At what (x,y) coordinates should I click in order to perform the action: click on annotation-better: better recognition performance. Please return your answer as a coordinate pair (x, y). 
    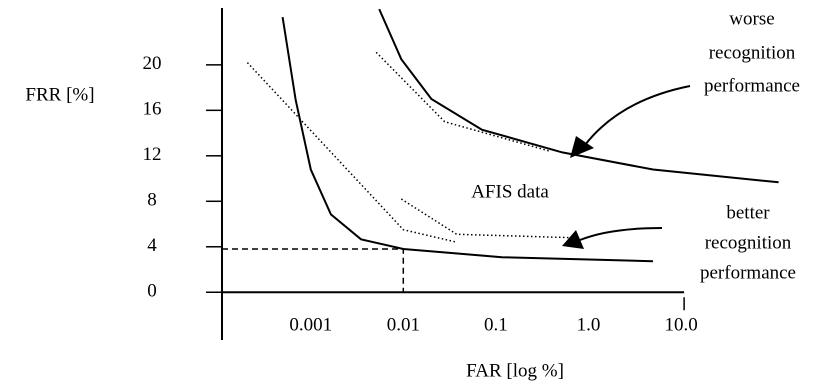
    Looking at the image, I should click on (748, 242).